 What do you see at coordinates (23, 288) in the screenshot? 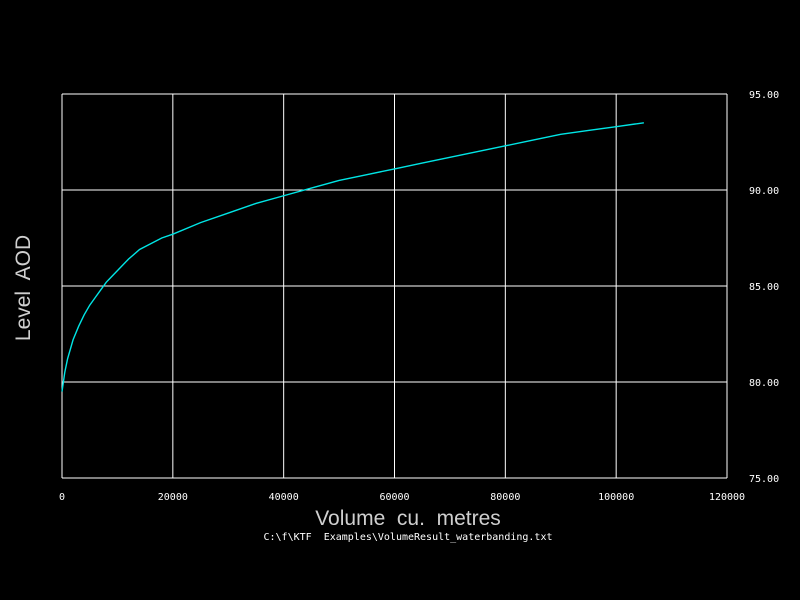
I see `y-axis-title: Level AOD` at bounding box center [23, 288].